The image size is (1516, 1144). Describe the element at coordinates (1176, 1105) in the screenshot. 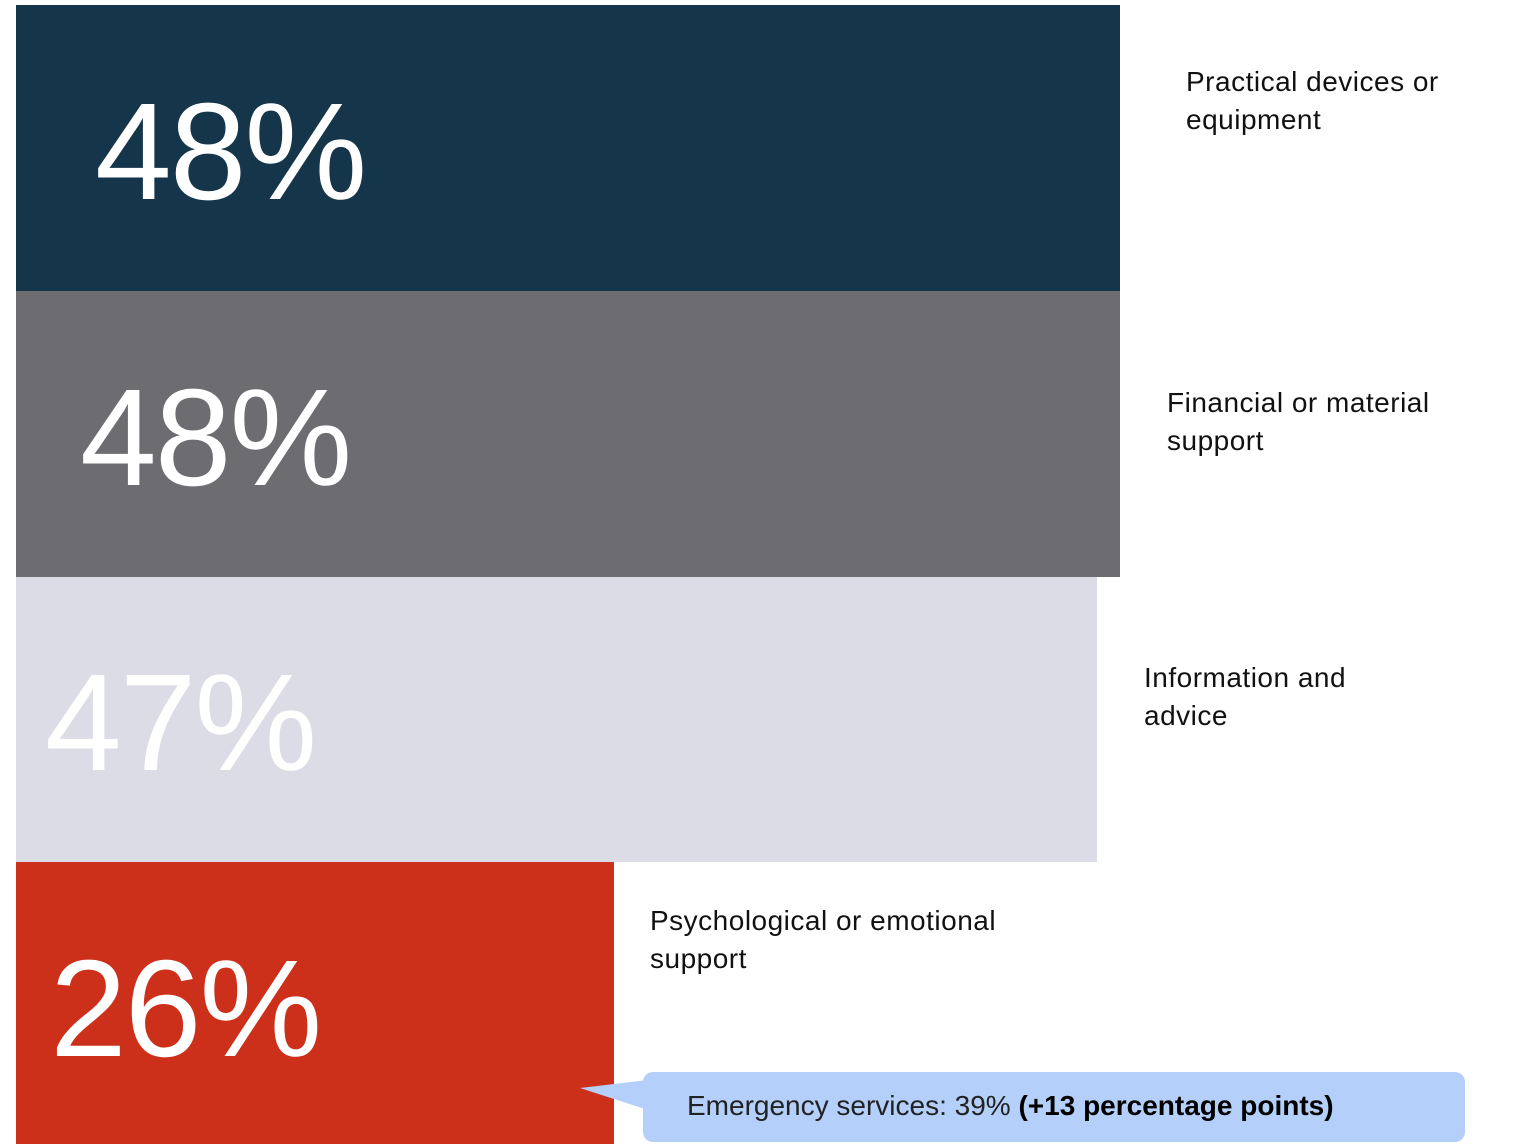

I see `annotation-emphasis: (+13 percentage points)` at that location.